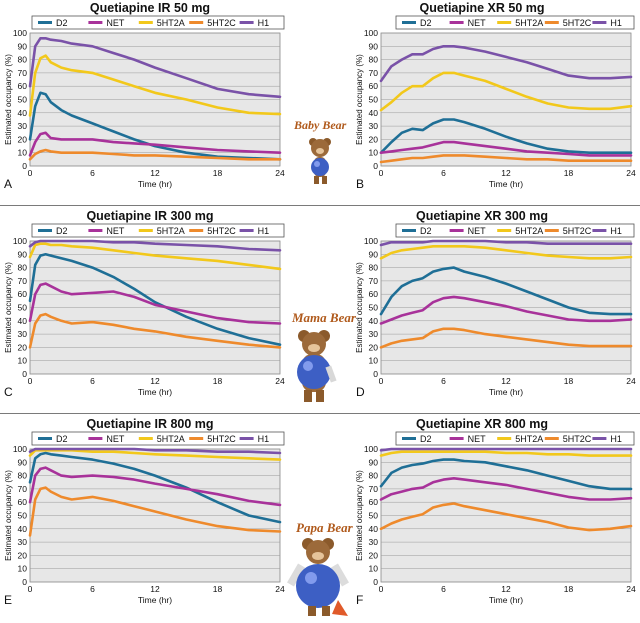  Describe the element at coordinates (149, 216) in the screenshot. I see `chart-title: Quetiapine IR 300 mg` at that location.